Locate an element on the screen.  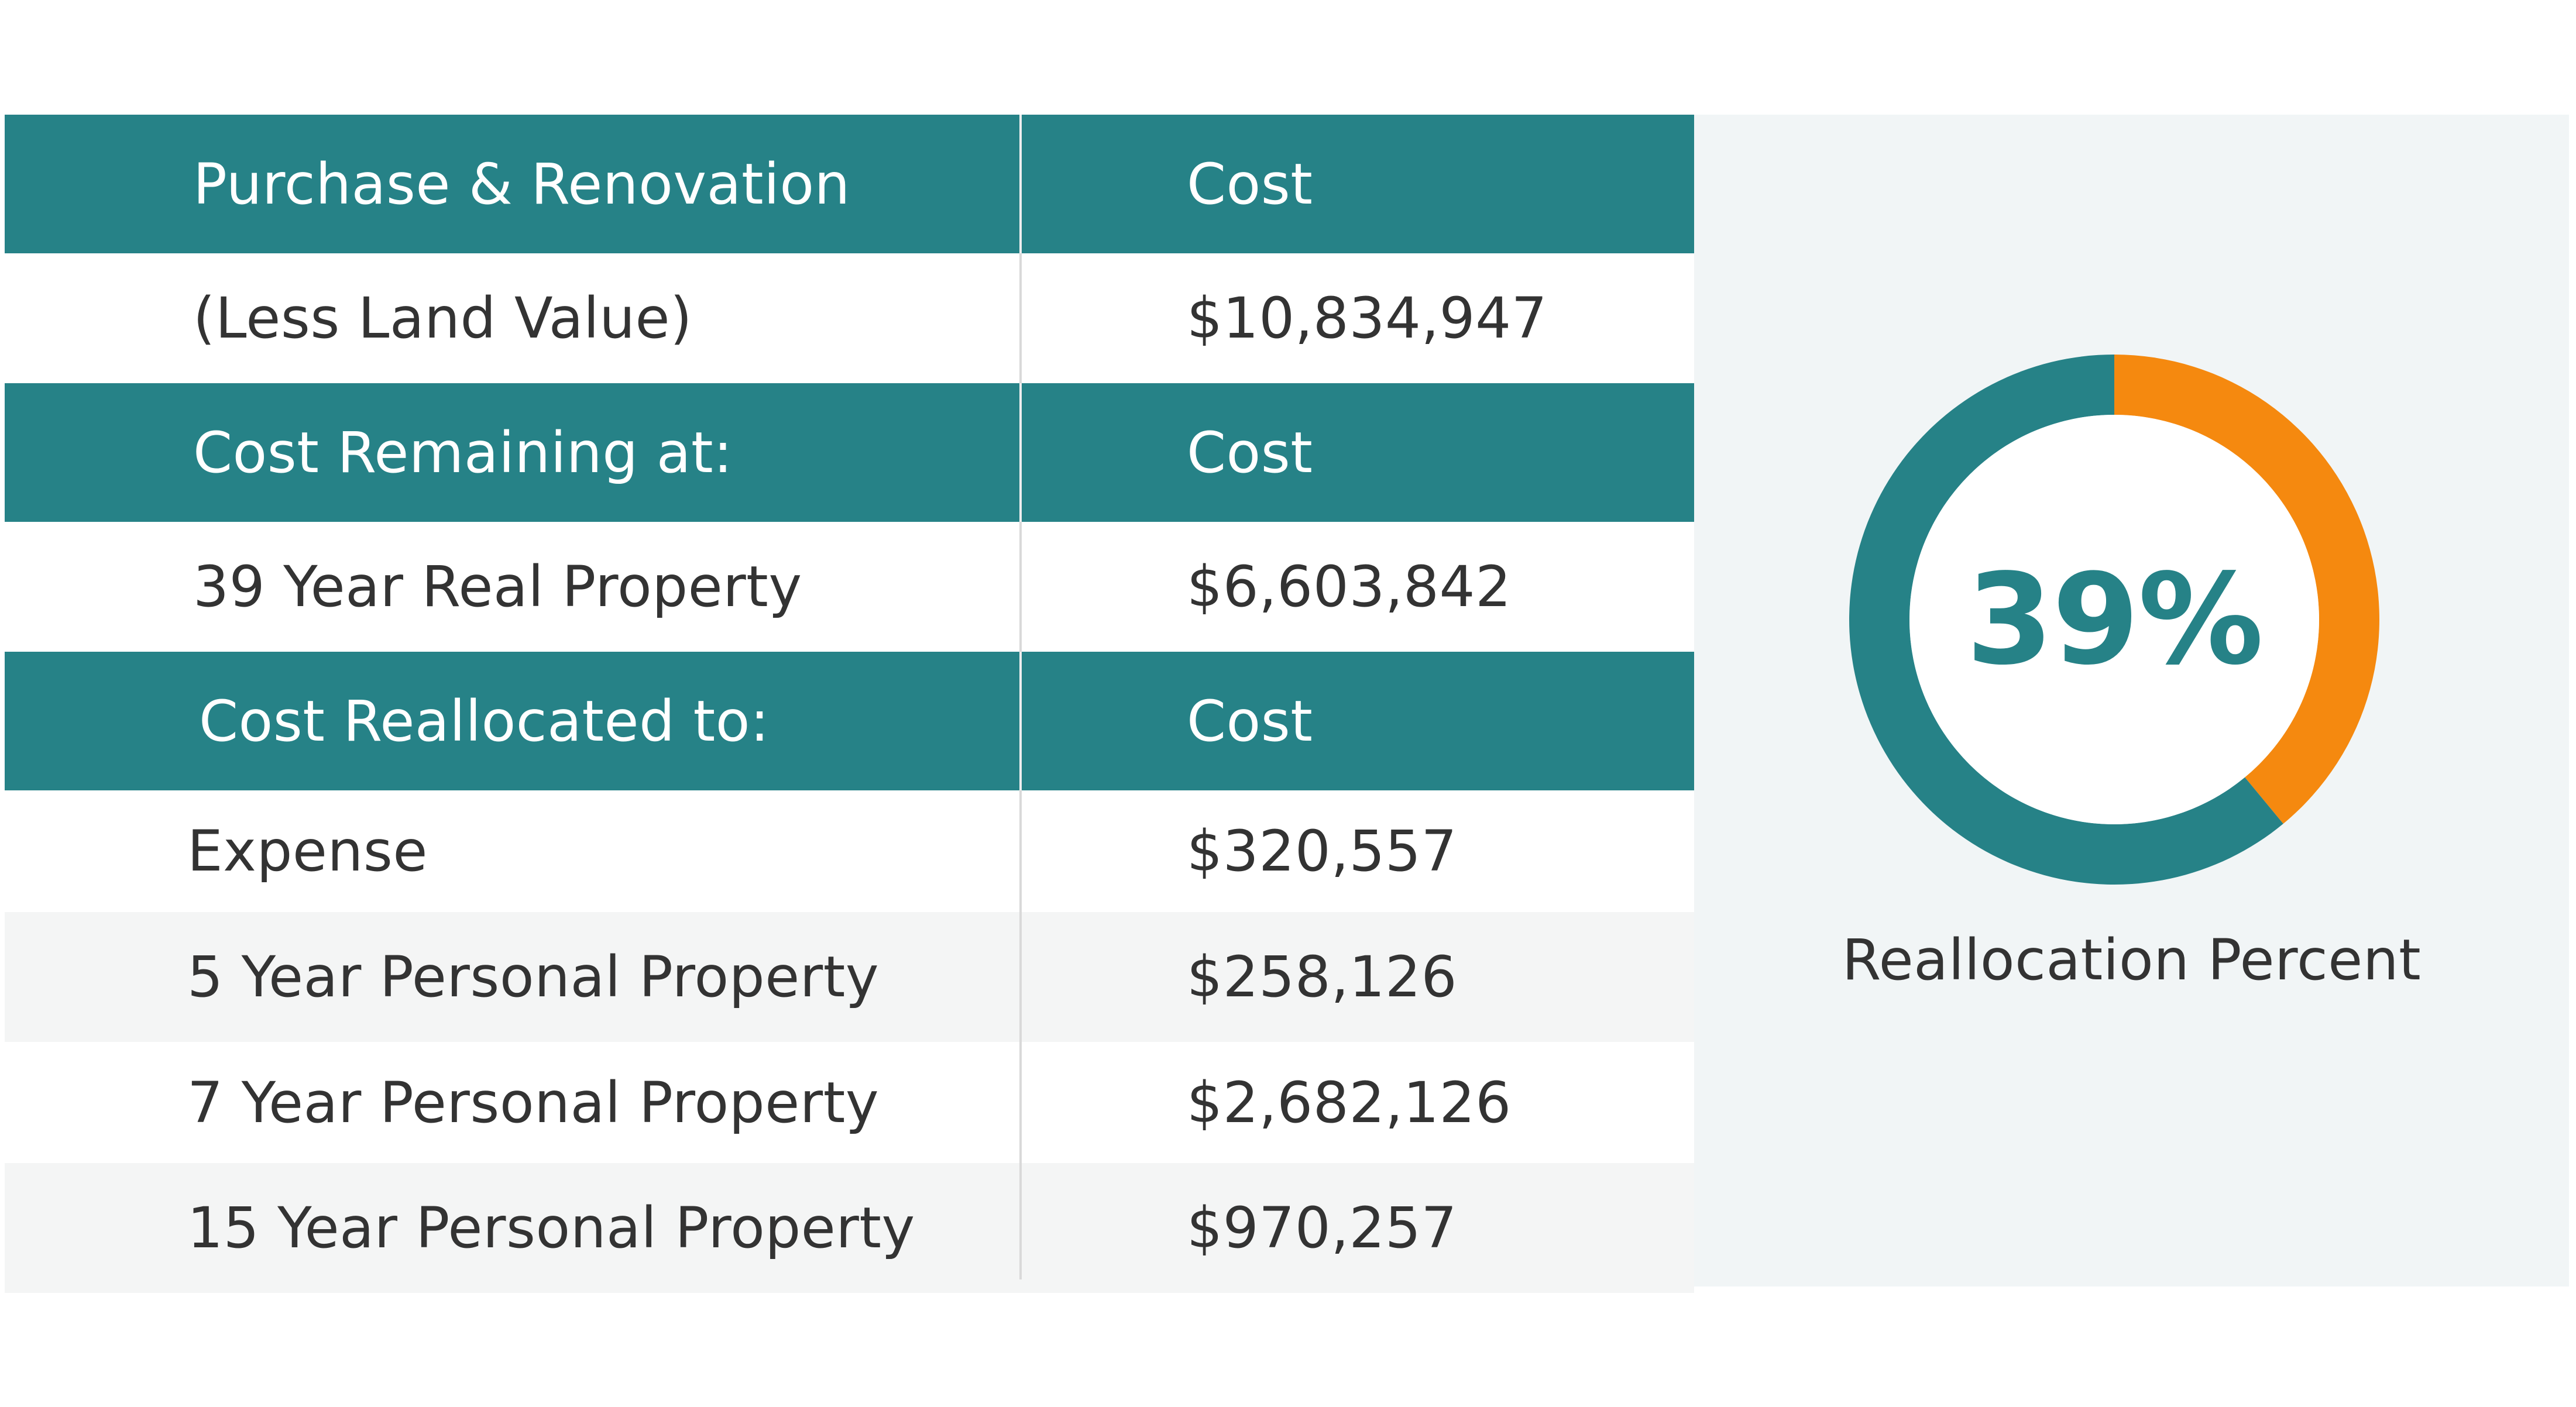
section-header-label: Cost Remaining at: is located at coordinates (463, 452).